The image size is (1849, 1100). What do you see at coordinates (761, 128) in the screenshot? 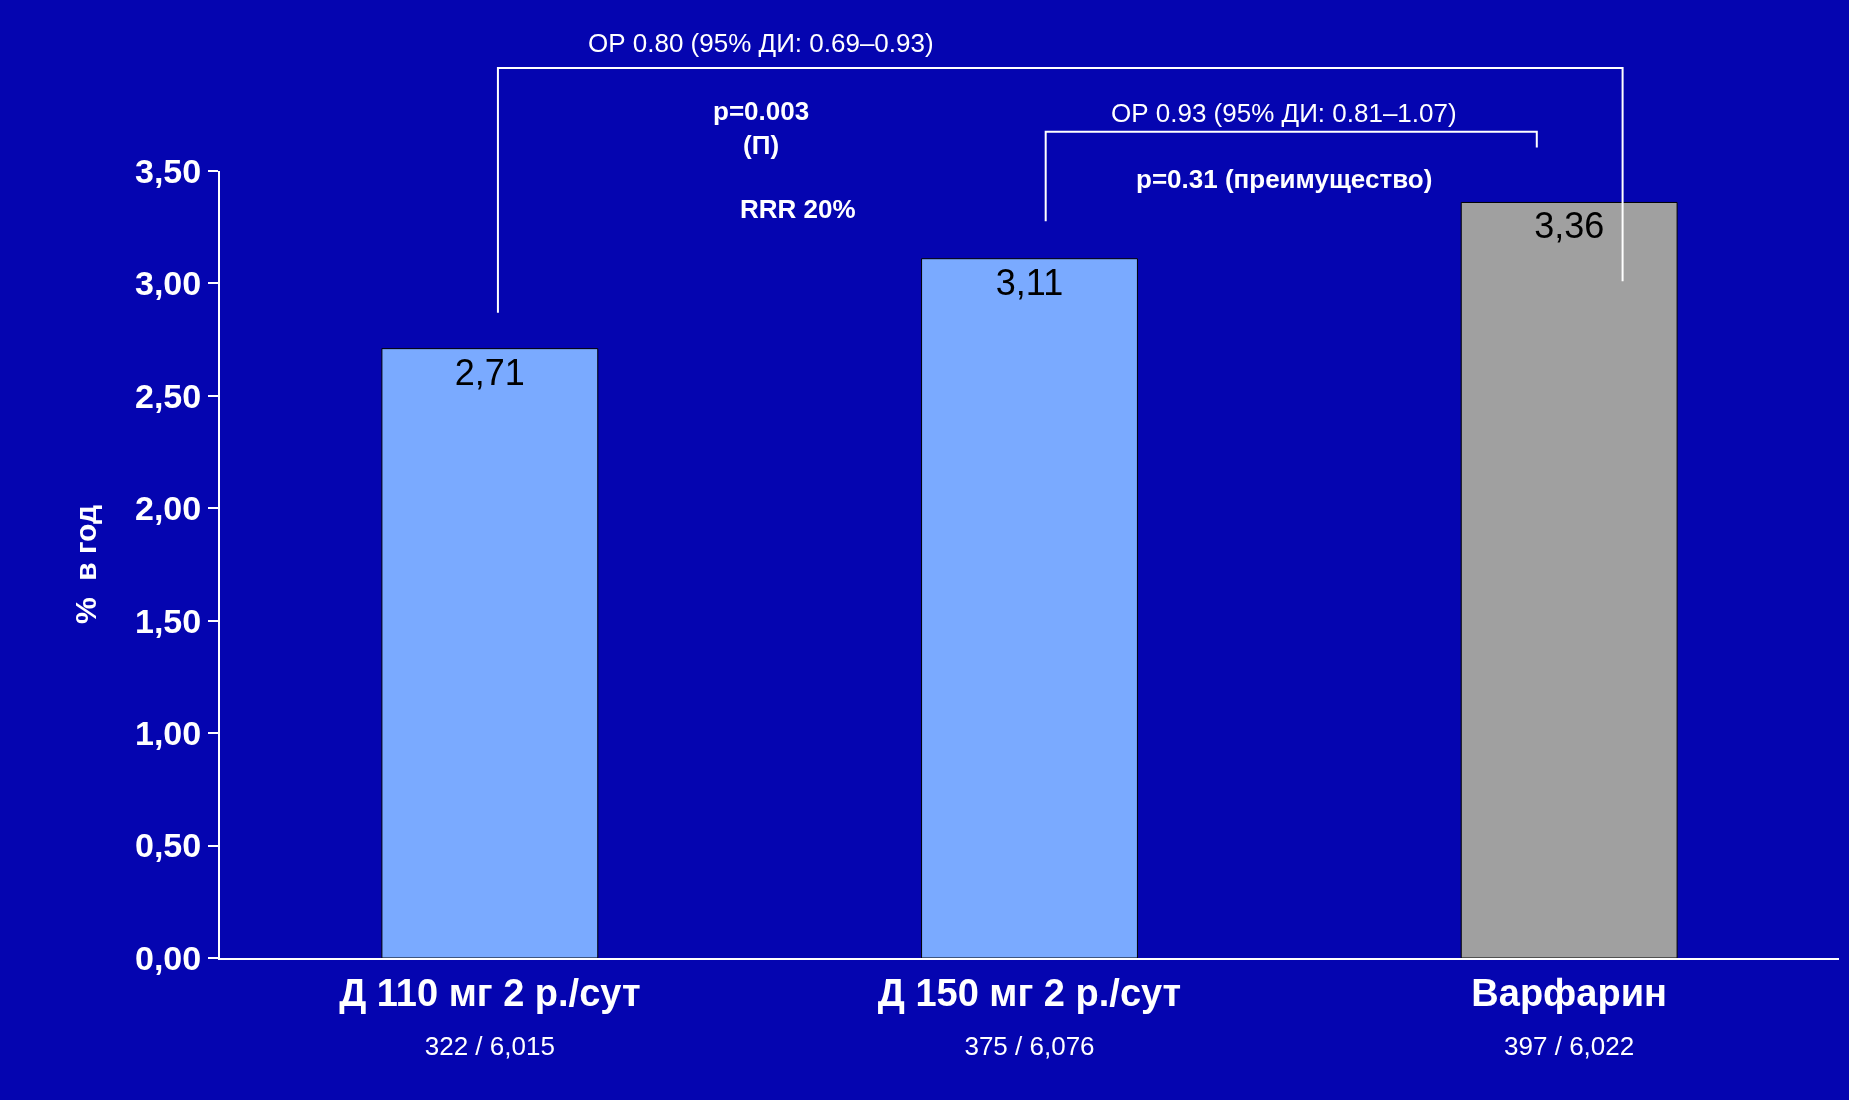
I see `text: p=0.003 (П)` at bounding box center [761, 128].